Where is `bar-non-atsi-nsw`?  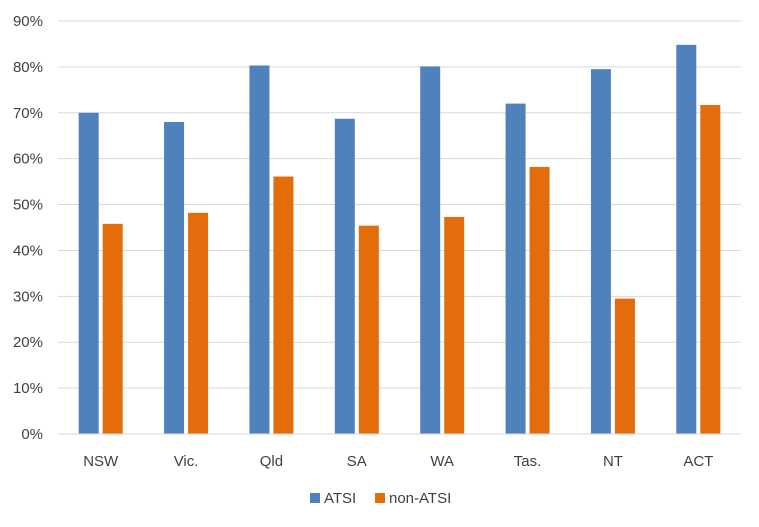
bar-non-atsi-nsw is located at coordinates (112, 328).